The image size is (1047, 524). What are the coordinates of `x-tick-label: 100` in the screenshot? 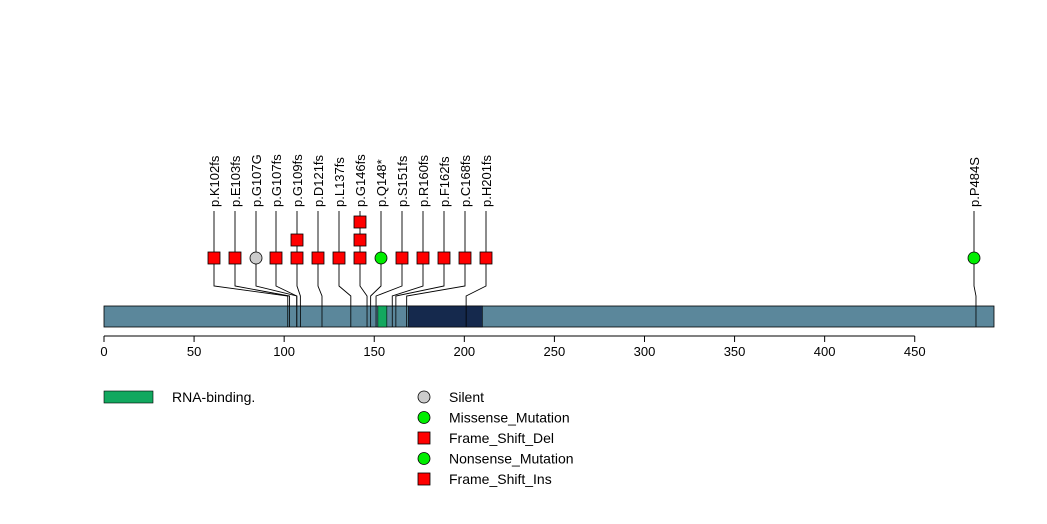 It's located at (284, 351).